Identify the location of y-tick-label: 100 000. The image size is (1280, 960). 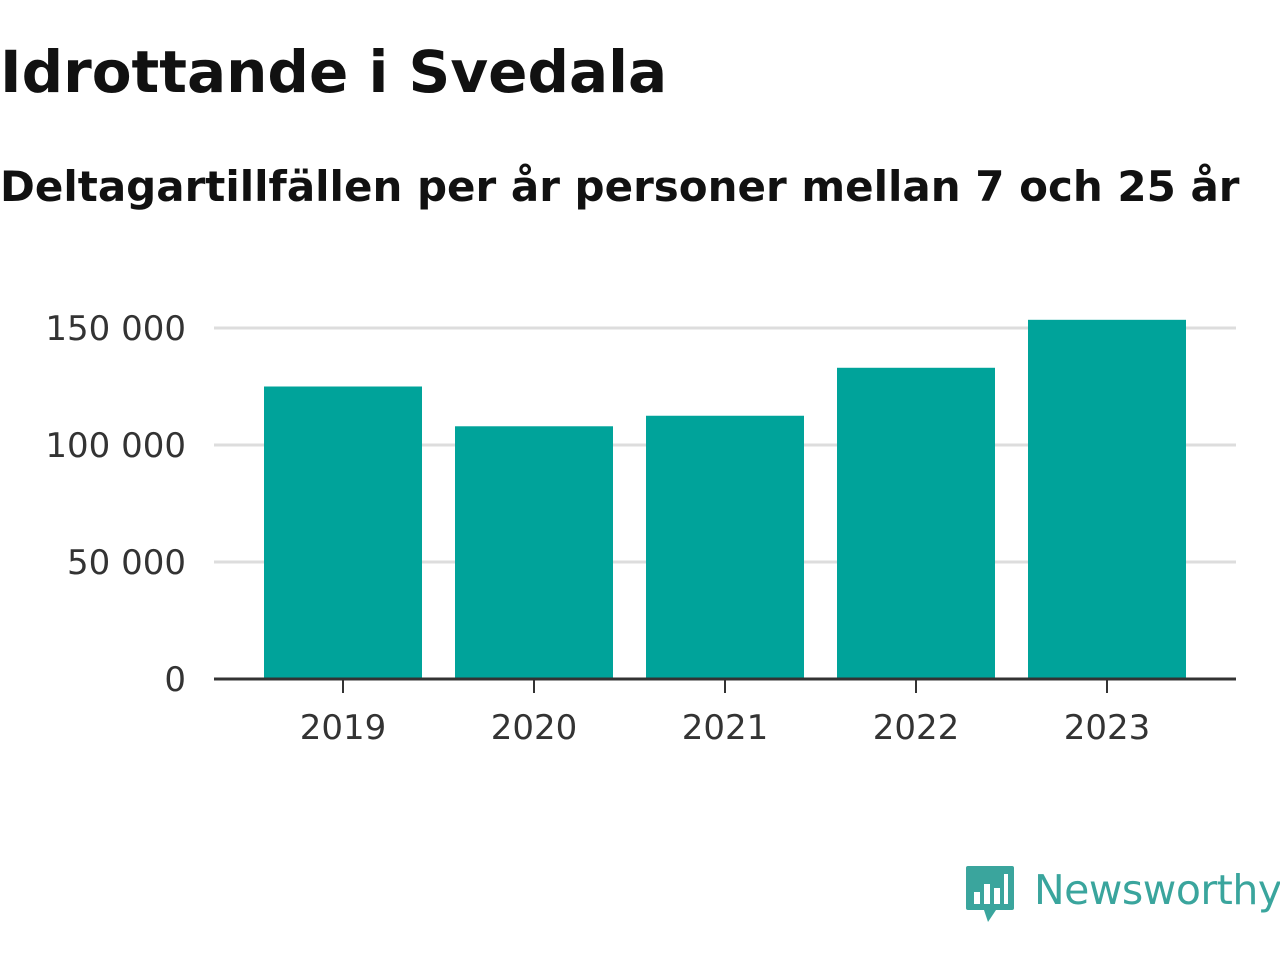
(115, 446).